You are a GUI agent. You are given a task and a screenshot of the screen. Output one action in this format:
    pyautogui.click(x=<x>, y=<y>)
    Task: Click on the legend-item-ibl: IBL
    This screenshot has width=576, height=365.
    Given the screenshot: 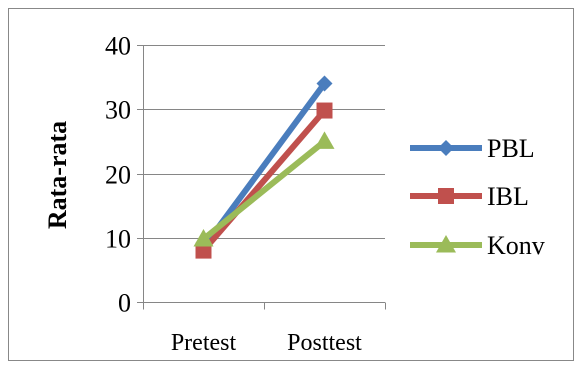 What is the action you would take?
    pyautogui.click(x=469, y=196)
    